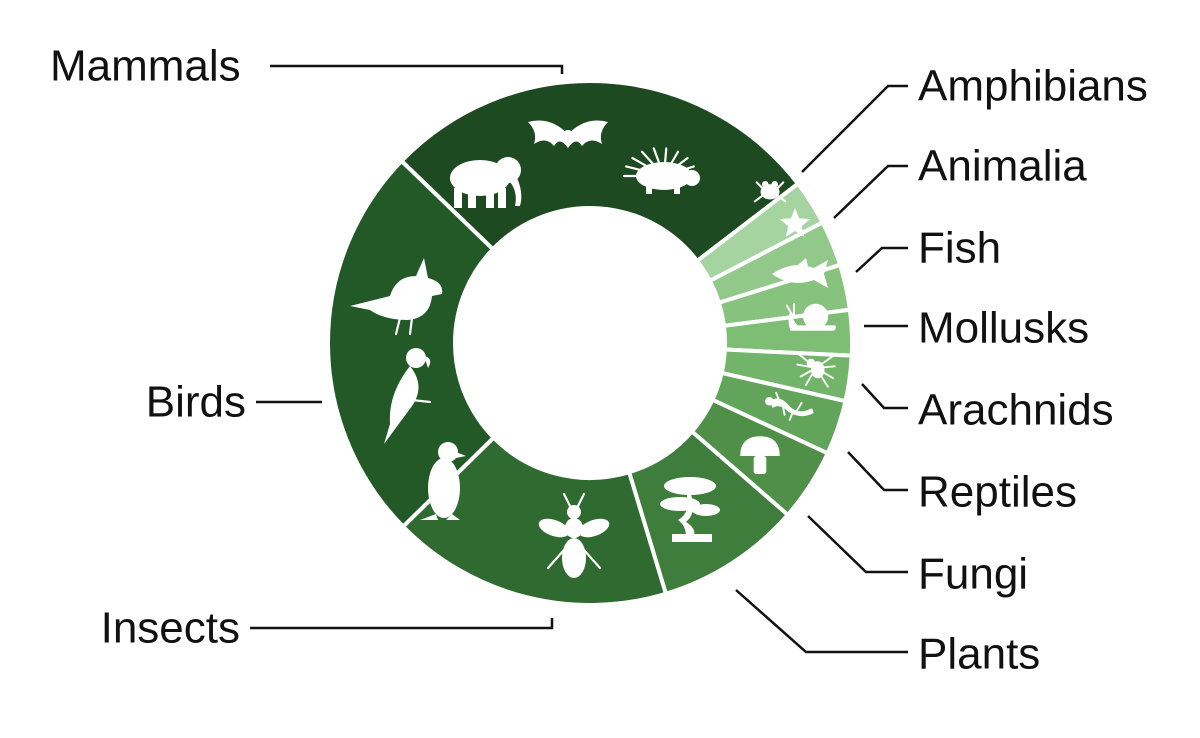  I want to click on label-mollusks: Mollusks, so click(1003, 328).